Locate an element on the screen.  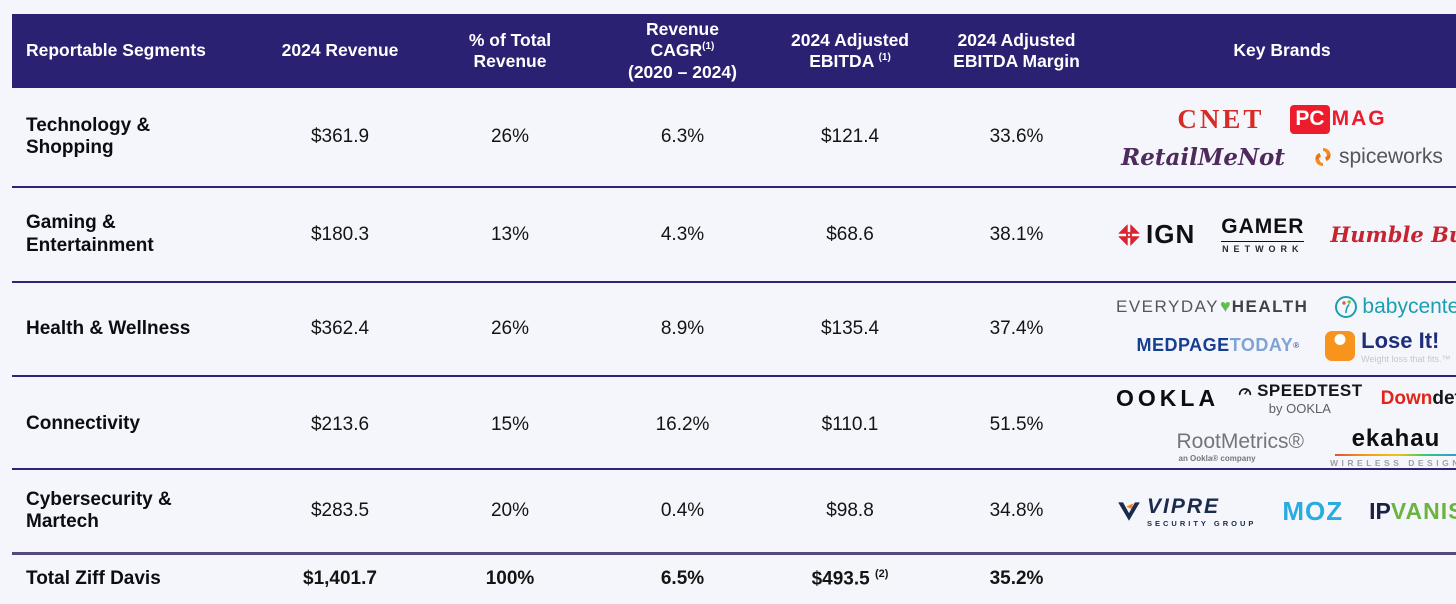
cagr-value: 8.9% is located at coordinates (682, 328).